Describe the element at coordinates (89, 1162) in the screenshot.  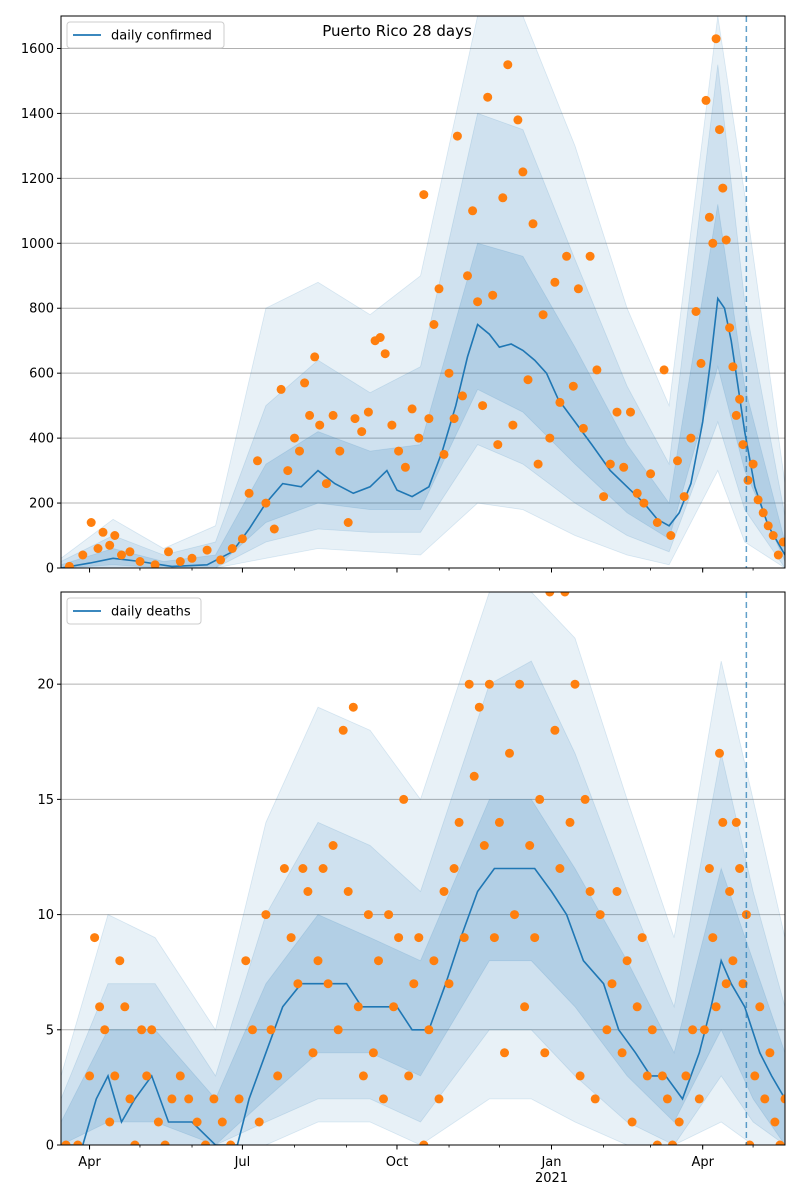
I see `x-tick-label: Apr` at that location.